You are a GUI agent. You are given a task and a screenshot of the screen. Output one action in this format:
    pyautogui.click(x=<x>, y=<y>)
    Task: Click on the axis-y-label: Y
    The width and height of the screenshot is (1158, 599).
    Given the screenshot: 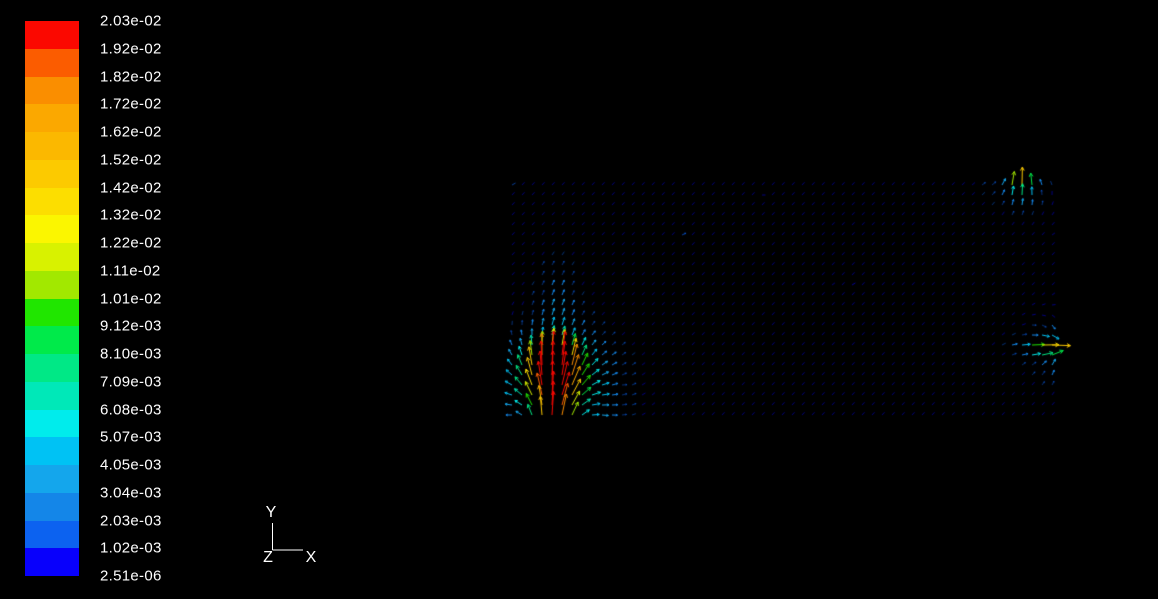 What is the action you would take?
    pyautogui.click(x=271, y=512)
    